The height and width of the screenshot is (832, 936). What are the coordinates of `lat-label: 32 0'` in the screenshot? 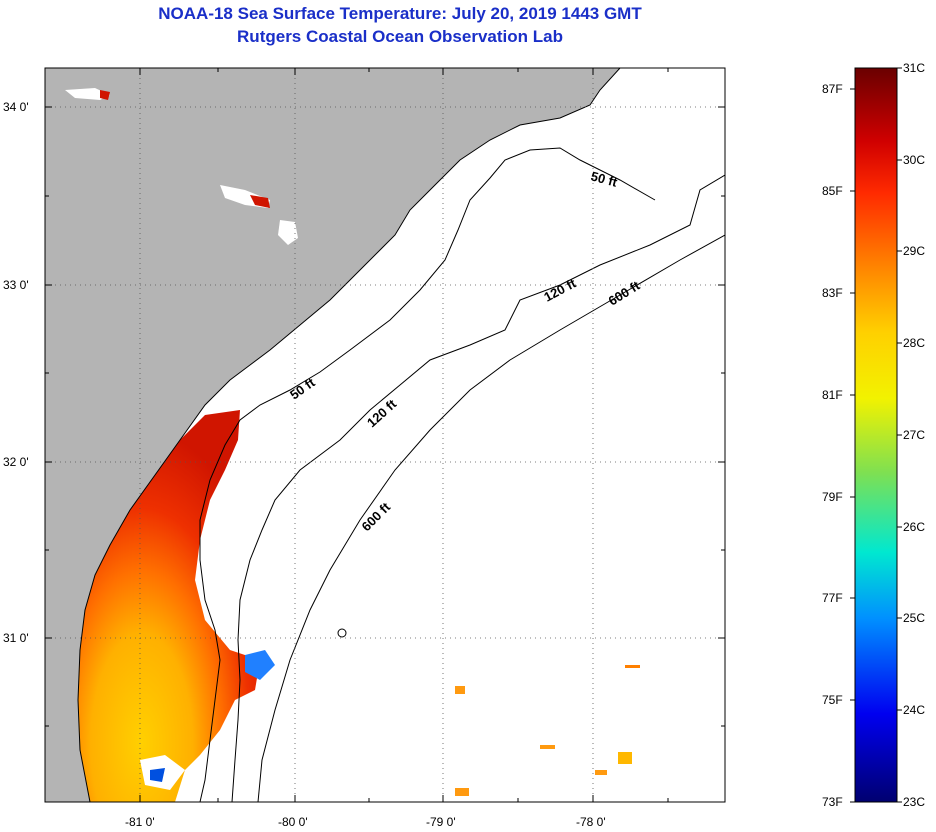 It's located at (16, 462).